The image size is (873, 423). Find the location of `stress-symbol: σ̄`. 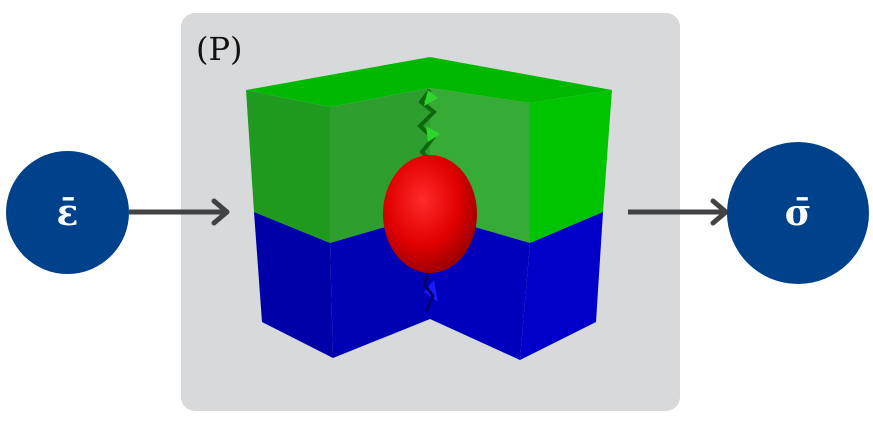

stress-symbol: σ̄ is located at coordinates (798, 213).